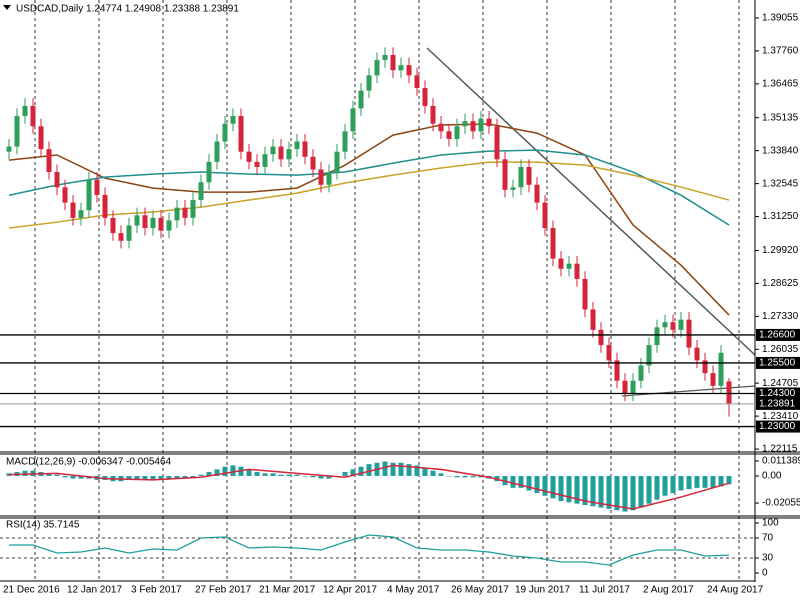 Image resolution: width=800 pixels, height=605 pixels. Describe the element at coordinates (89, 462) in the screenshot. I see `macd-title: MACD(12,26,9) -0.006347 -0.005464` at that location.